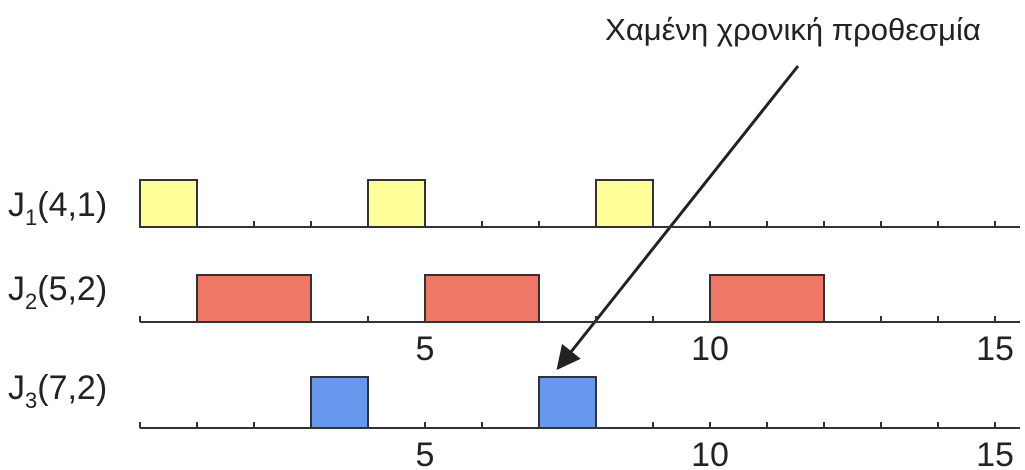 This screenshot has width=1025, height=470. I want to click on job-label-1: J1(4,1), so click(57, 208).